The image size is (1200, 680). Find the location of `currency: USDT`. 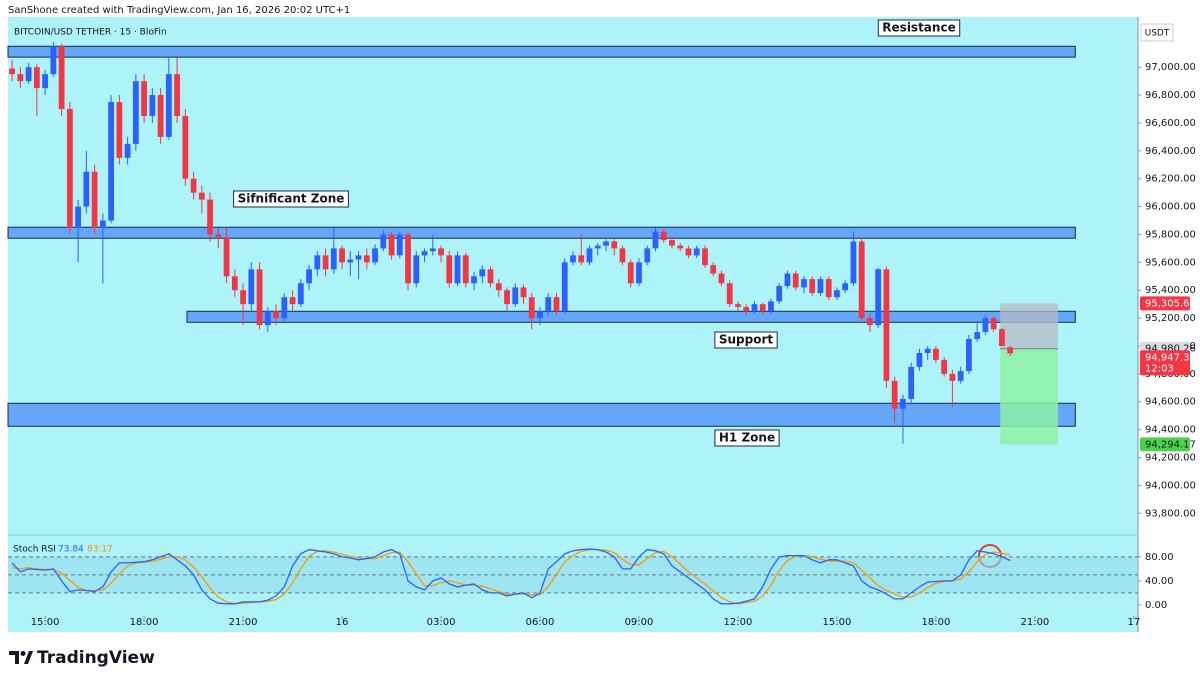

currency: USDT is located at coordinates (1157, 34).